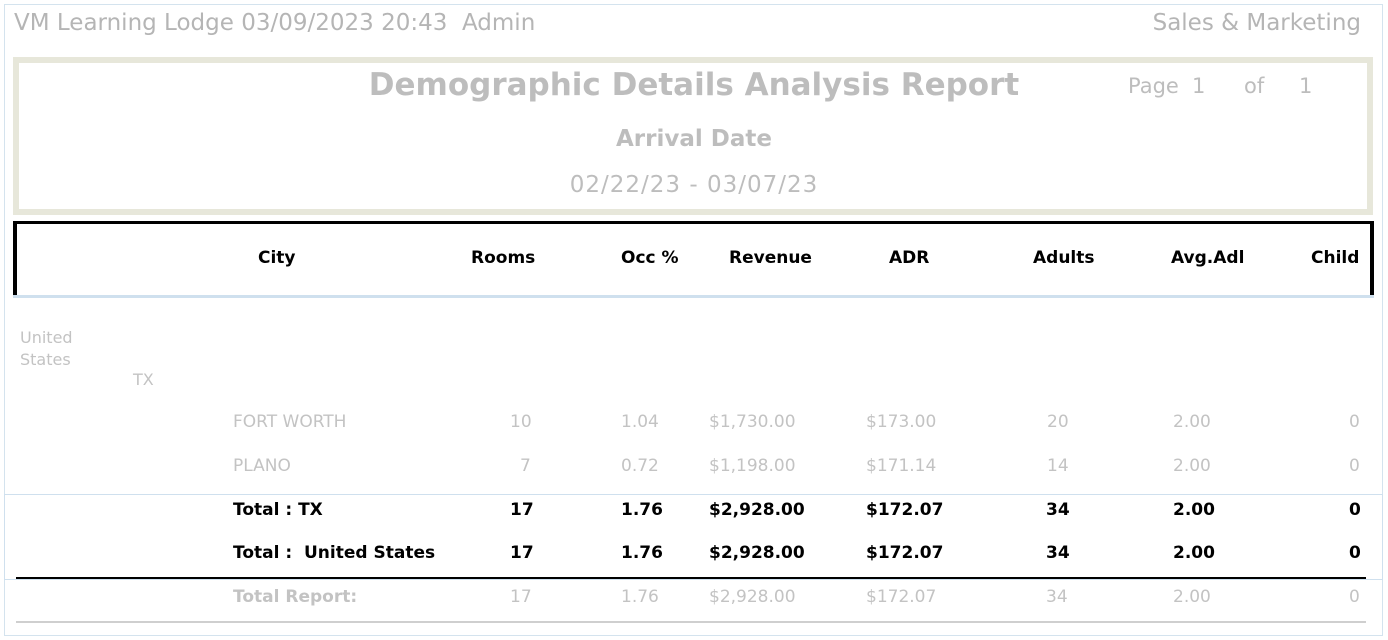 This screenshot has width=1388, height=640. What do you see at coordinates (640, 597) in the screenshot?
I see `grand-total-occ: 1.76` at bounding box center [640, 597].